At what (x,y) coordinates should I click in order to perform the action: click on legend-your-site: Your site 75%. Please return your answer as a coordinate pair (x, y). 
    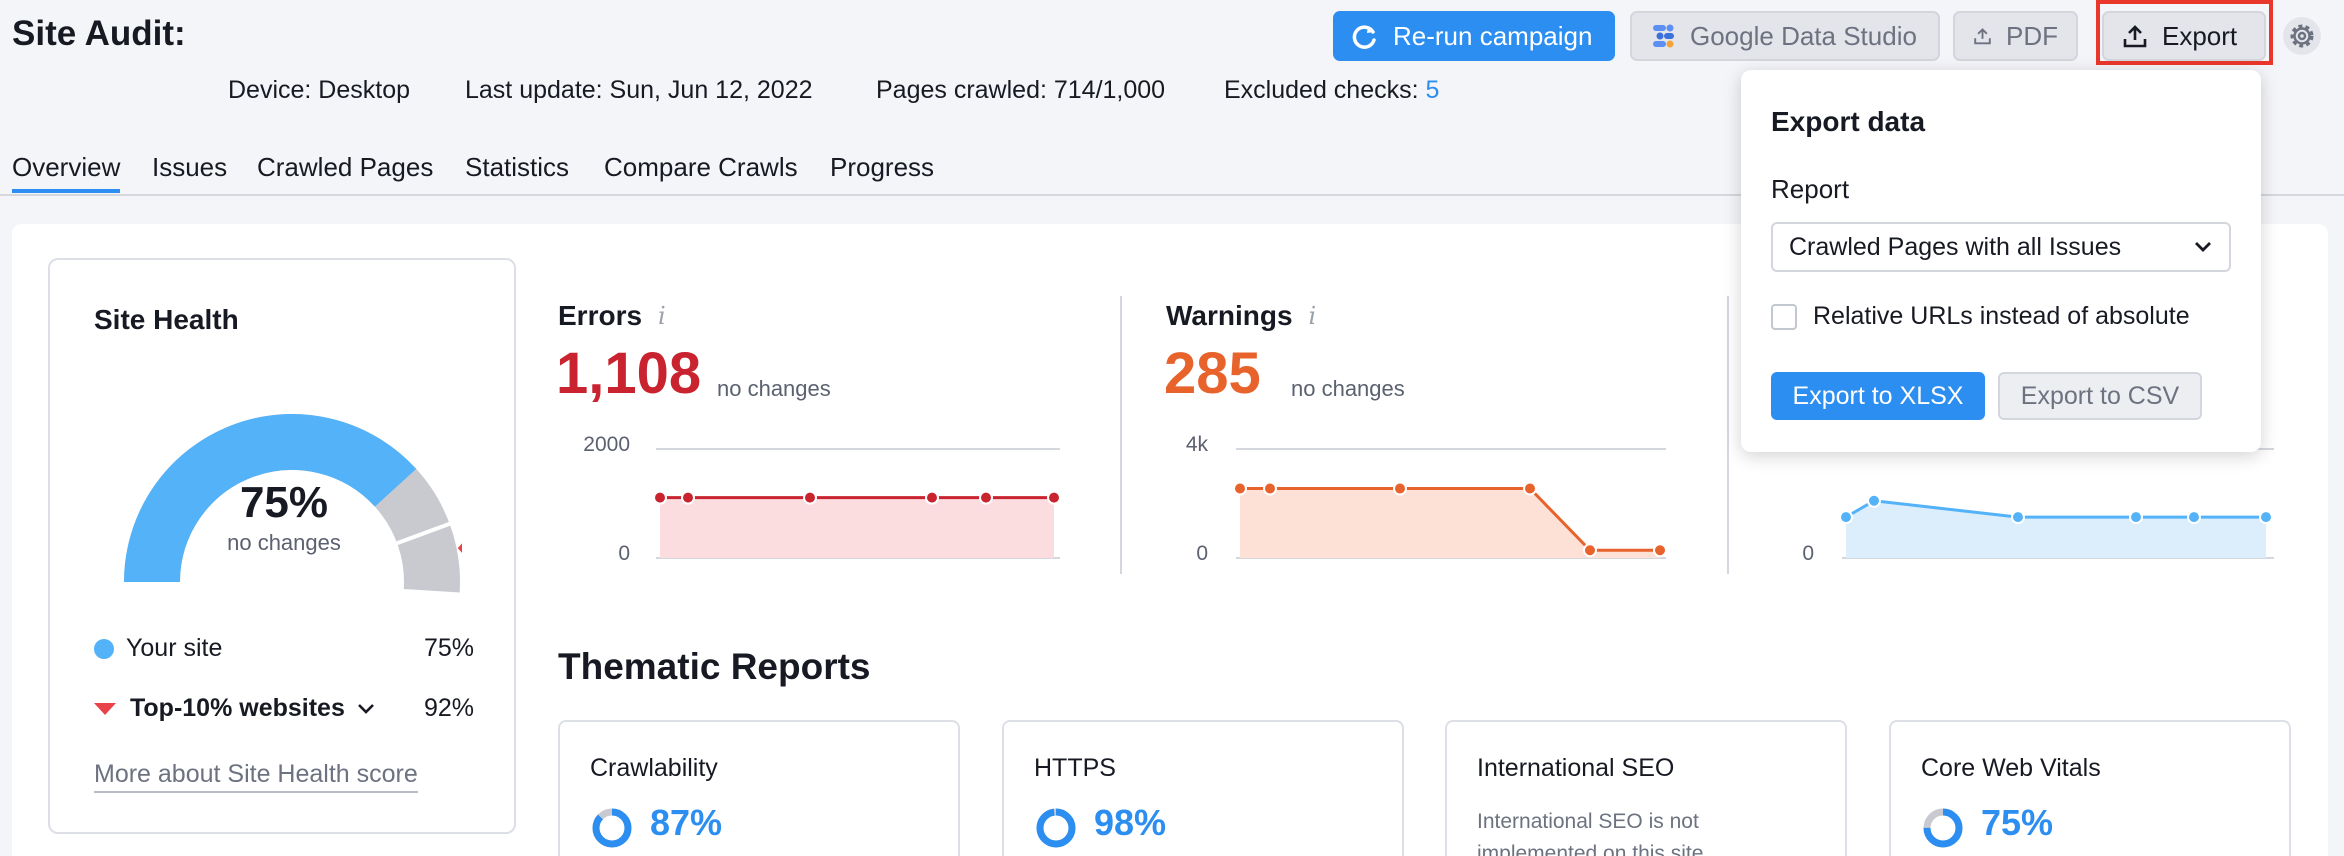
    Looking at the image, I should click on (284, 648).